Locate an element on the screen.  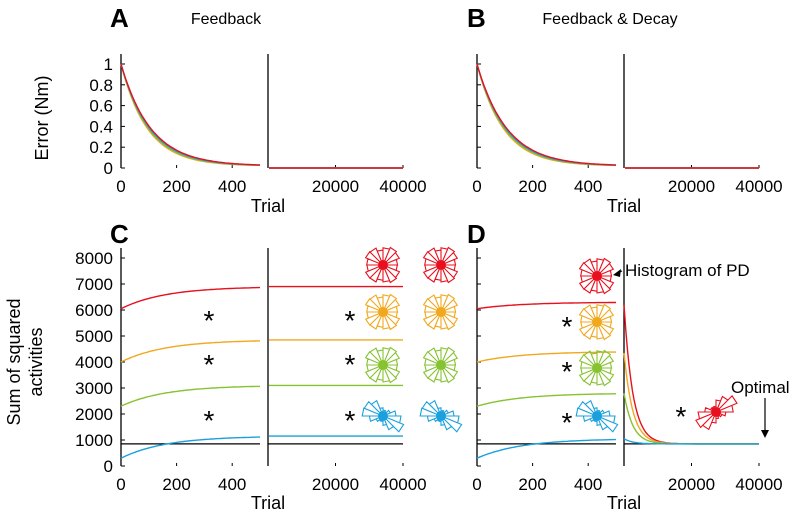
significance-star-8: * is located at coordinates (567, 422).